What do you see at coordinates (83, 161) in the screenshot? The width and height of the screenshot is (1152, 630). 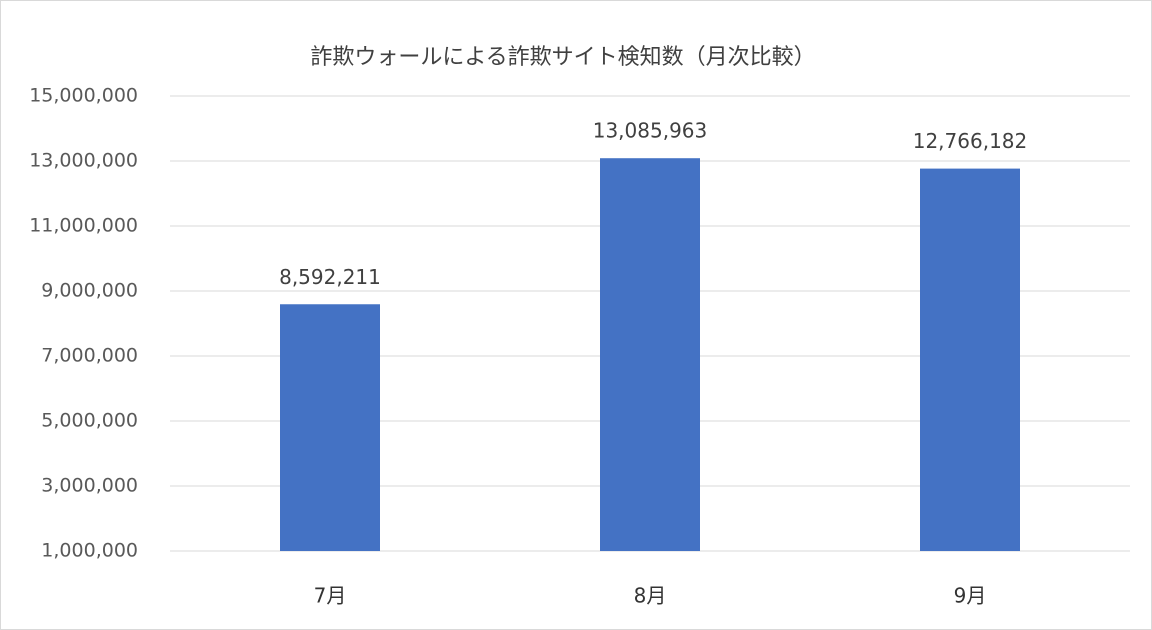 I see `y-tick-label: 13,000,000` at bounding box center [83, 161].